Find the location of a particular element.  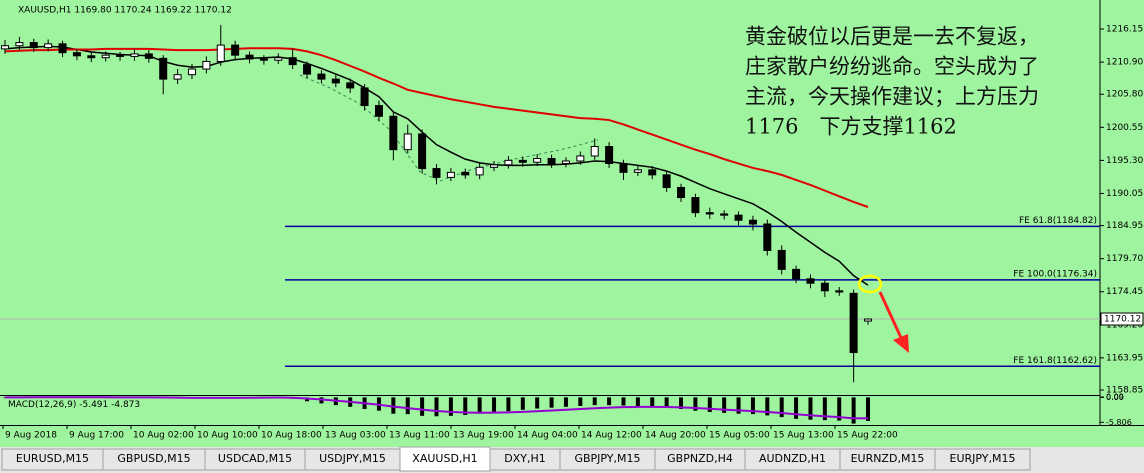

tab-label: EURUSD,M15 is located at coordinates (52, 458).